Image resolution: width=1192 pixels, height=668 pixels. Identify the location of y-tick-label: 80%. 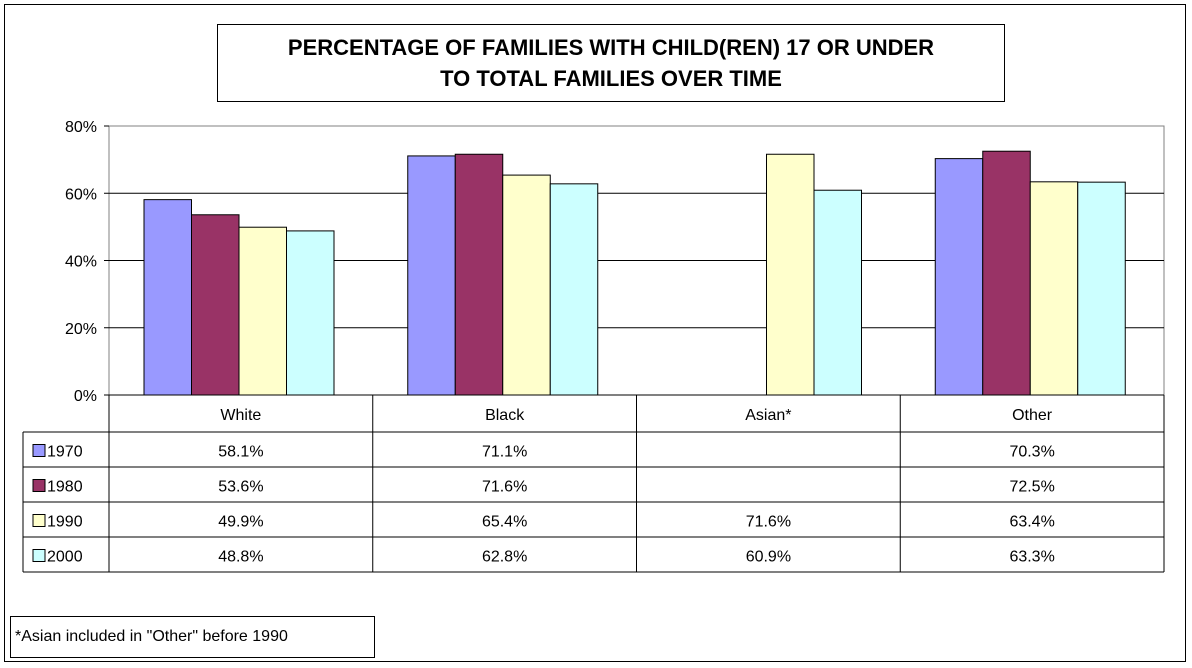
(81, 127).